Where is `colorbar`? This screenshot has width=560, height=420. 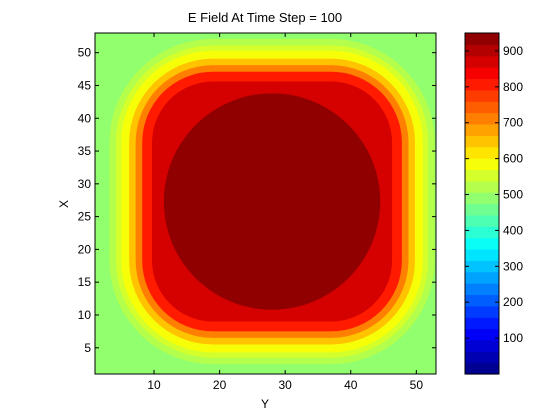 colorbar is located at coordinates (482, 204).